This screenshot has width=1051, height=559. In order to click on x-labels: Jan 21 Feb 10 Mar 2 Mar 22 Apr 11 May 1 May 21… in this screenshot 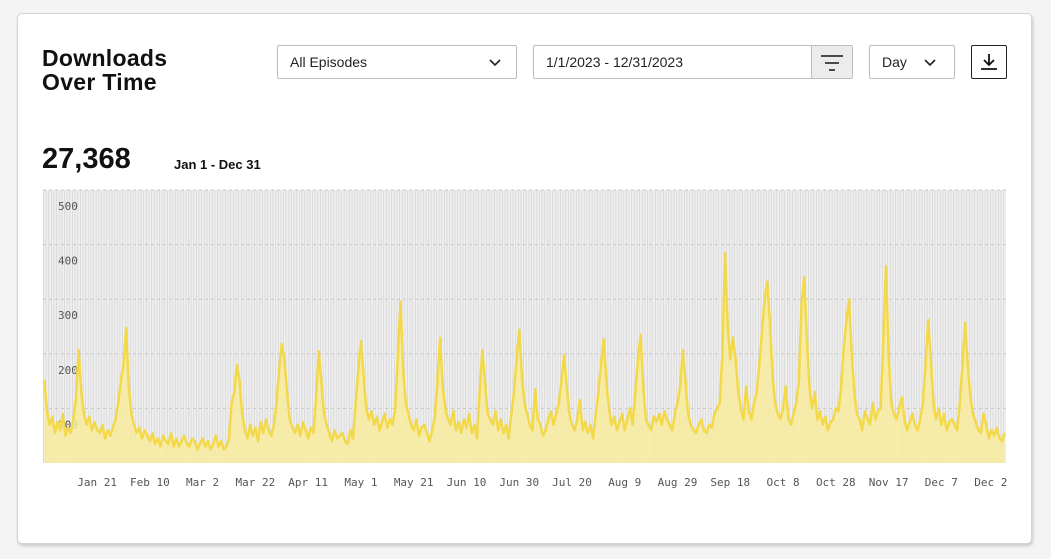, I will do `click(545, 482)`.